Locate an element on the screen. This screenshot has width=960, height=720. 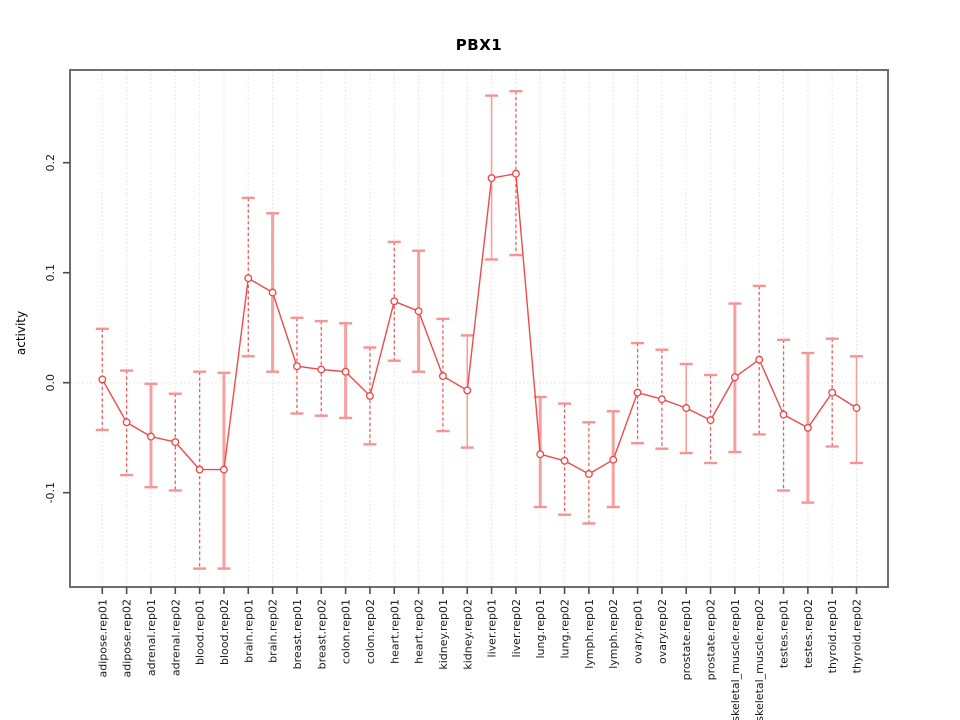
x-tick-label: kidney.rep01 is located at coordinates (443, 634).